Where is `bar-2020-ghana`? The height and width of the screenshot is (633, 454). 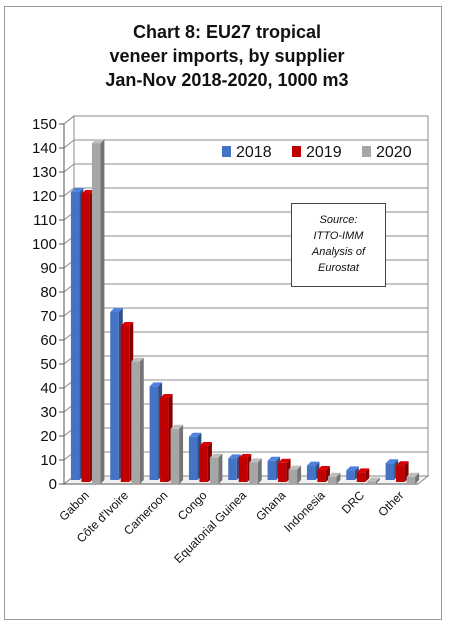 bar-2020-ghana is located at coordinates (295, 474).